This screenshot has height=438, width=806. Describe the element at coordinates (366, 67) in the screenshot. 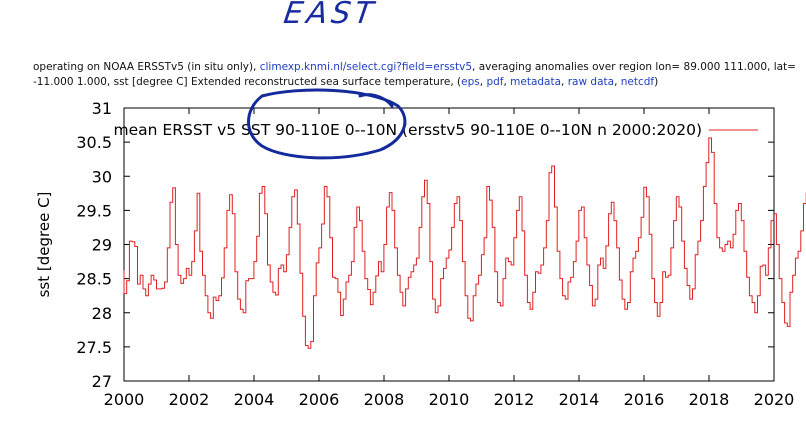

I see `select-field-link: climexp.knmi.nl/select.cgi?field=ersstv5` at that location.